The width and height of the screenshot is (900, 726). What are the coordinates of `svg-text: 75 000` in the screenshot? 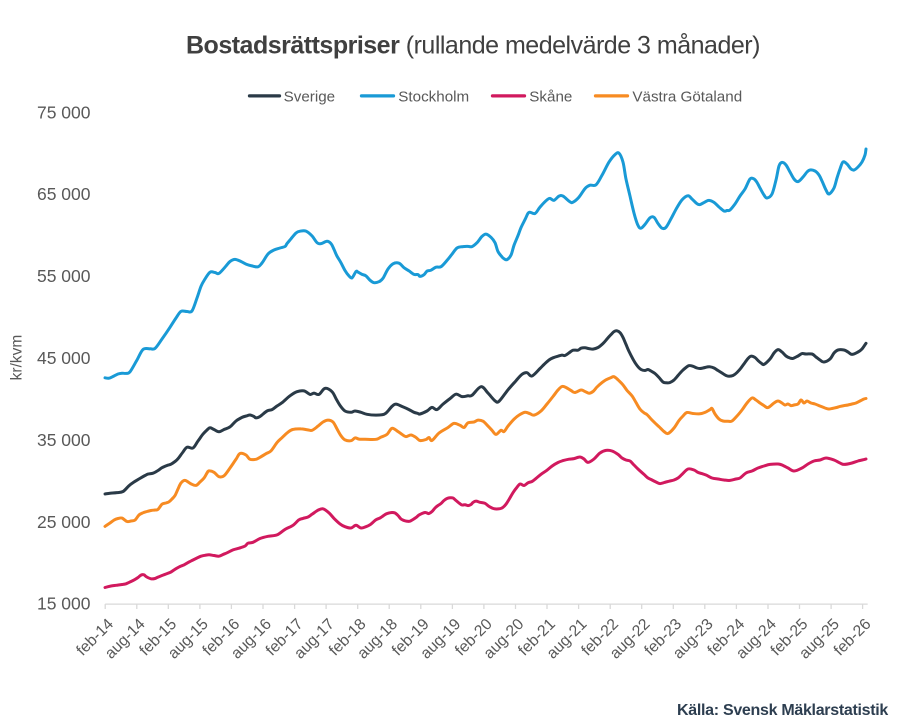 It's located at (64, 112).